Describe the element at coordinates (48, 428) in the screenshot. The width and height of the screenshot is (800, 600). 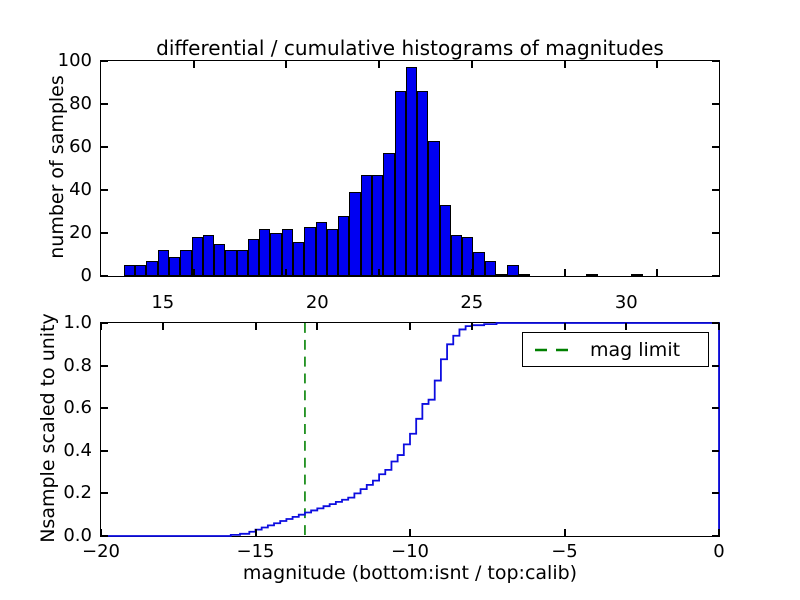
I see `bottom-y-axis-label: Nsample scaled to unity` at that location.